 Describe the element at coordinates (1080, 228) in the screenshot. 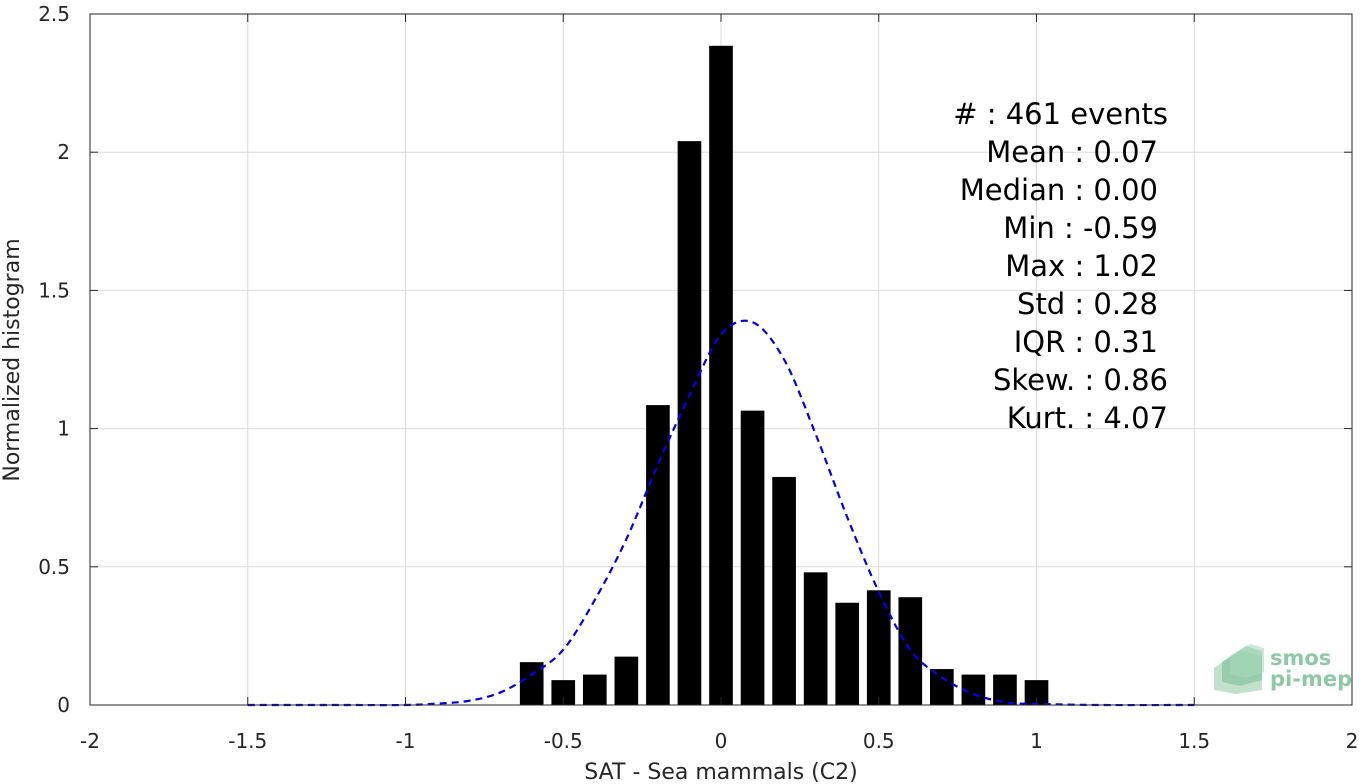

I see `stat-line: Min : -0.59` at that location.